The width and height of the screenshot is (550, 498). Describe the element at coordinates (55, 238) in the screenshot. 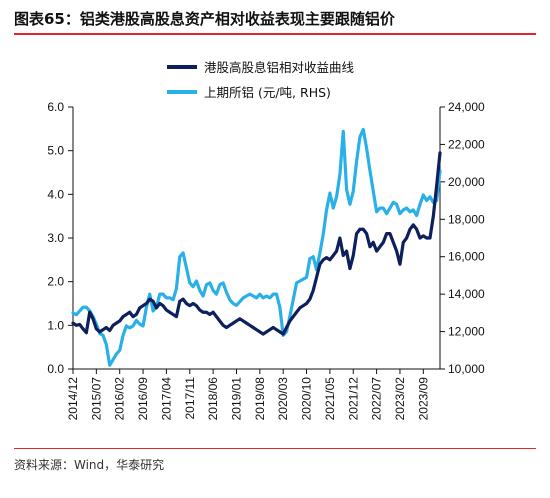

I see `y-left-tick-label: 3.0` at that location.